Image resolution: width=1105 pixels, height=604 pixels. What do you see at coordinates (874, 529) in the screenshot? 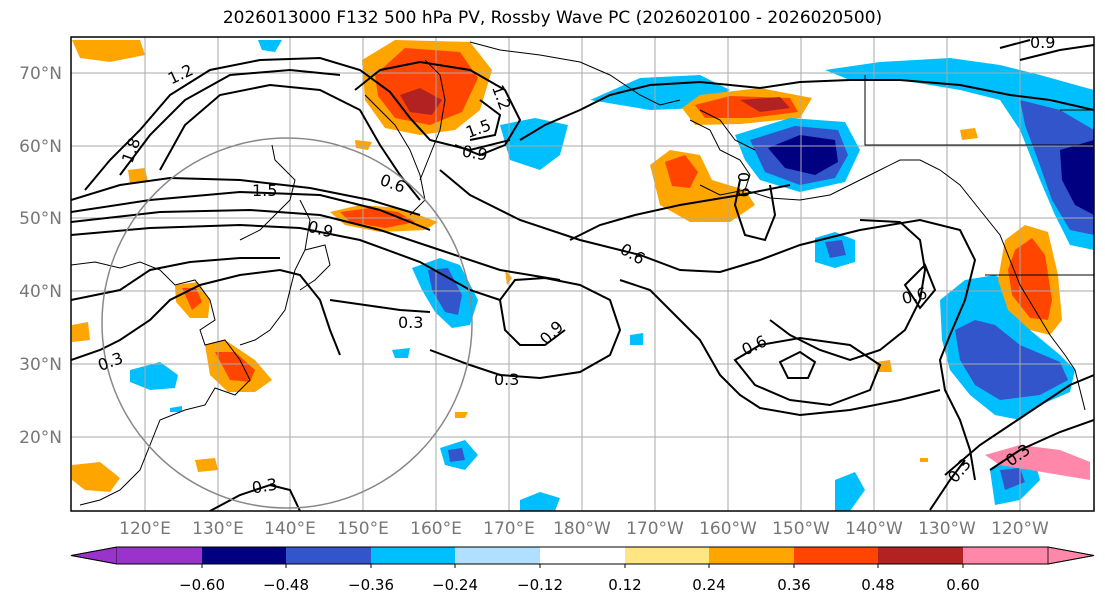
I see `lon-label: 140°W` at bounding box center [874, 529].